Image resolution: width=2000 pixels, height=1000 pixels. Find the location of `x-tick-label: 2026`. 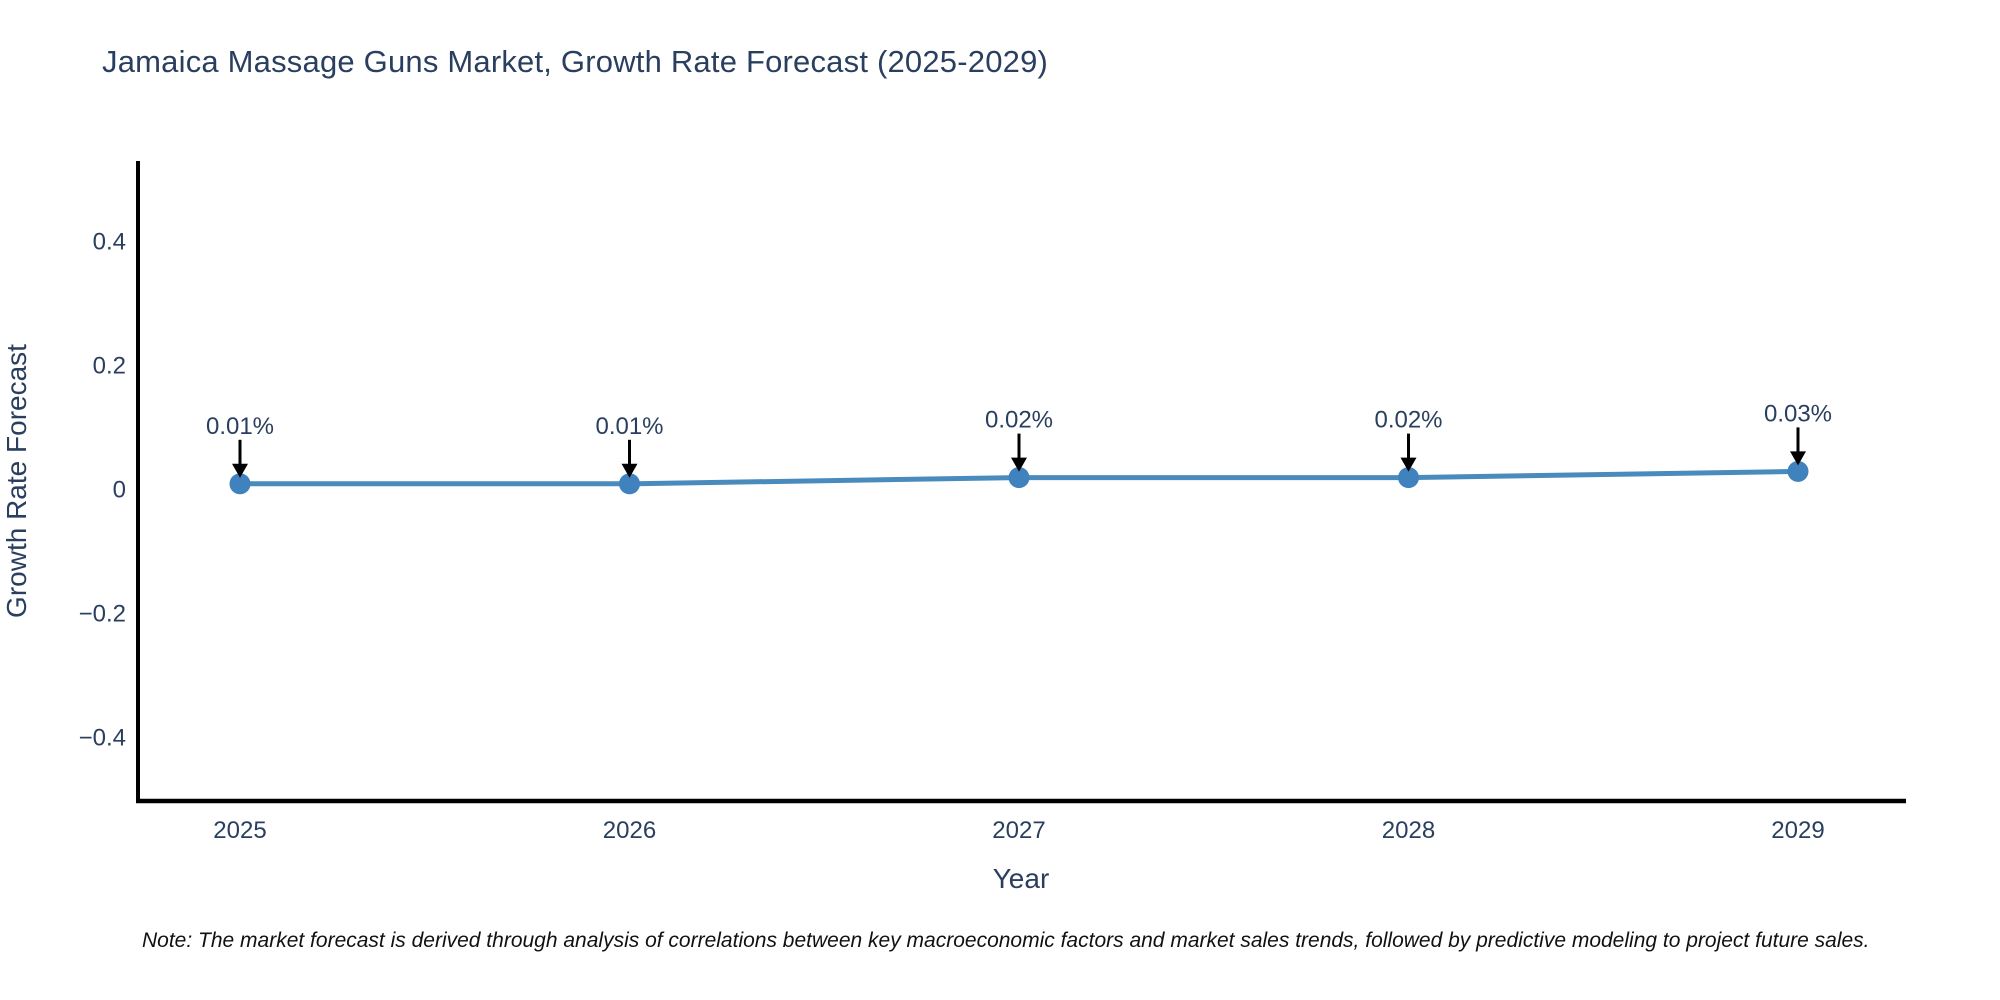

x-tick-label: 2026 is located at coordinates (629, 830).